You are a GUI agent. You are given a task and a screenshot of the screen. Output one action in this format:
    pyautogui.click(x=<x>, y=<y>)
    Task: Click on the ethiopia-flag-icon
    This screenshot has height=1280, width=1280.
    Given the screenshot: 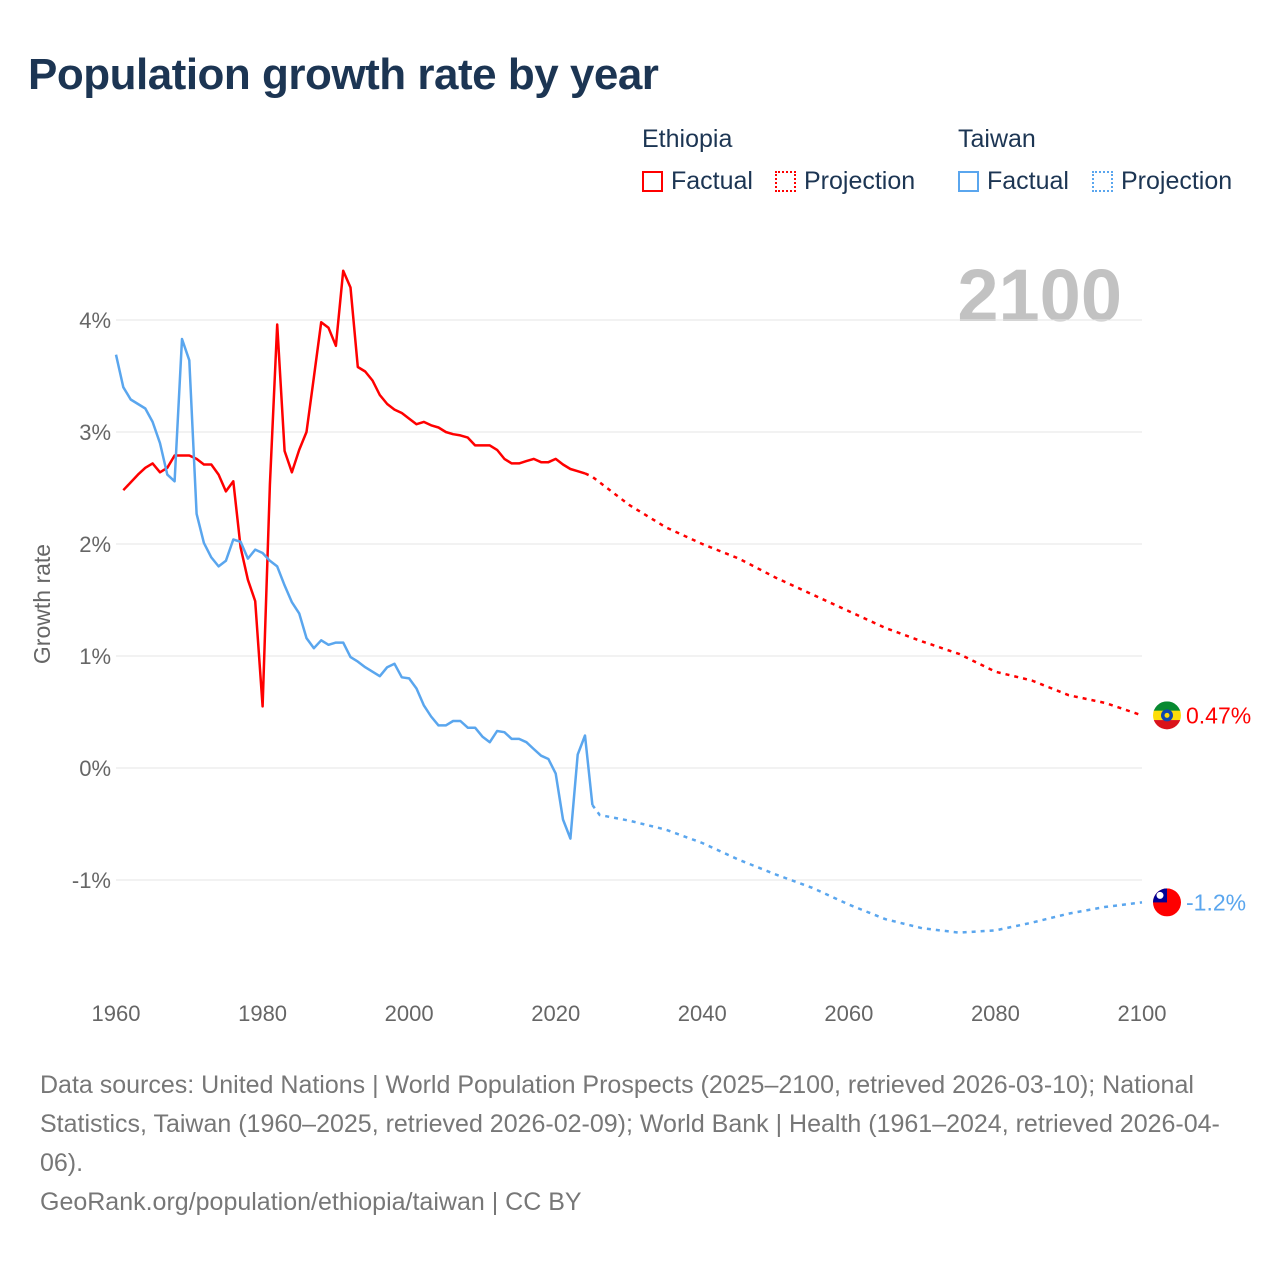 What is the action you would take?
    pyautogui.click(x=1167, y=715)
    